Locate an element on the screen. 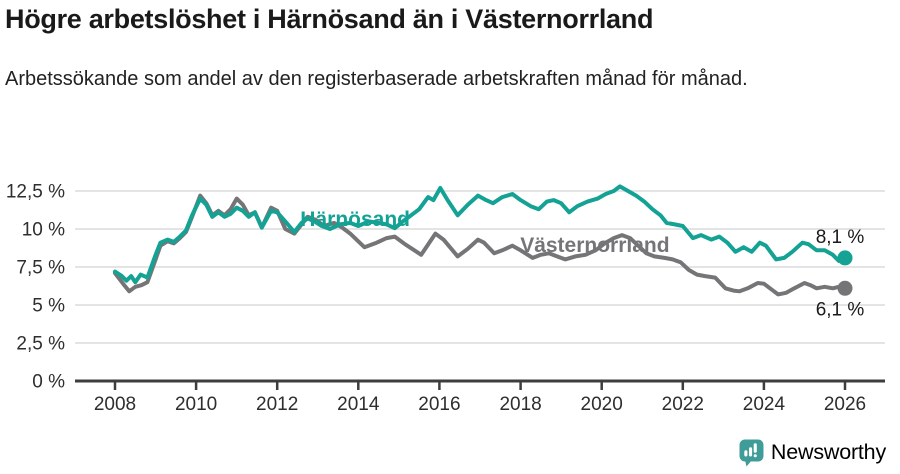 This screenshot has height=474, width=900. y-axis-label: 10 % is located at coordinates (43, 230).